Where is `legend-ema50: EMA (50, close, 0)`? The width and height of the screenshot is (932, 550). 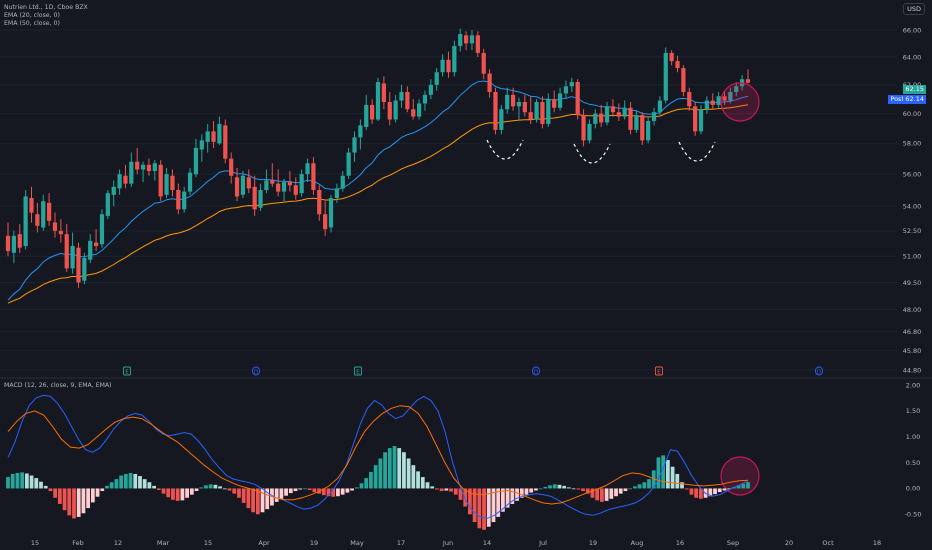 legend-ema50: EMA (50, close, 0) is located at coordinates (32, 23).